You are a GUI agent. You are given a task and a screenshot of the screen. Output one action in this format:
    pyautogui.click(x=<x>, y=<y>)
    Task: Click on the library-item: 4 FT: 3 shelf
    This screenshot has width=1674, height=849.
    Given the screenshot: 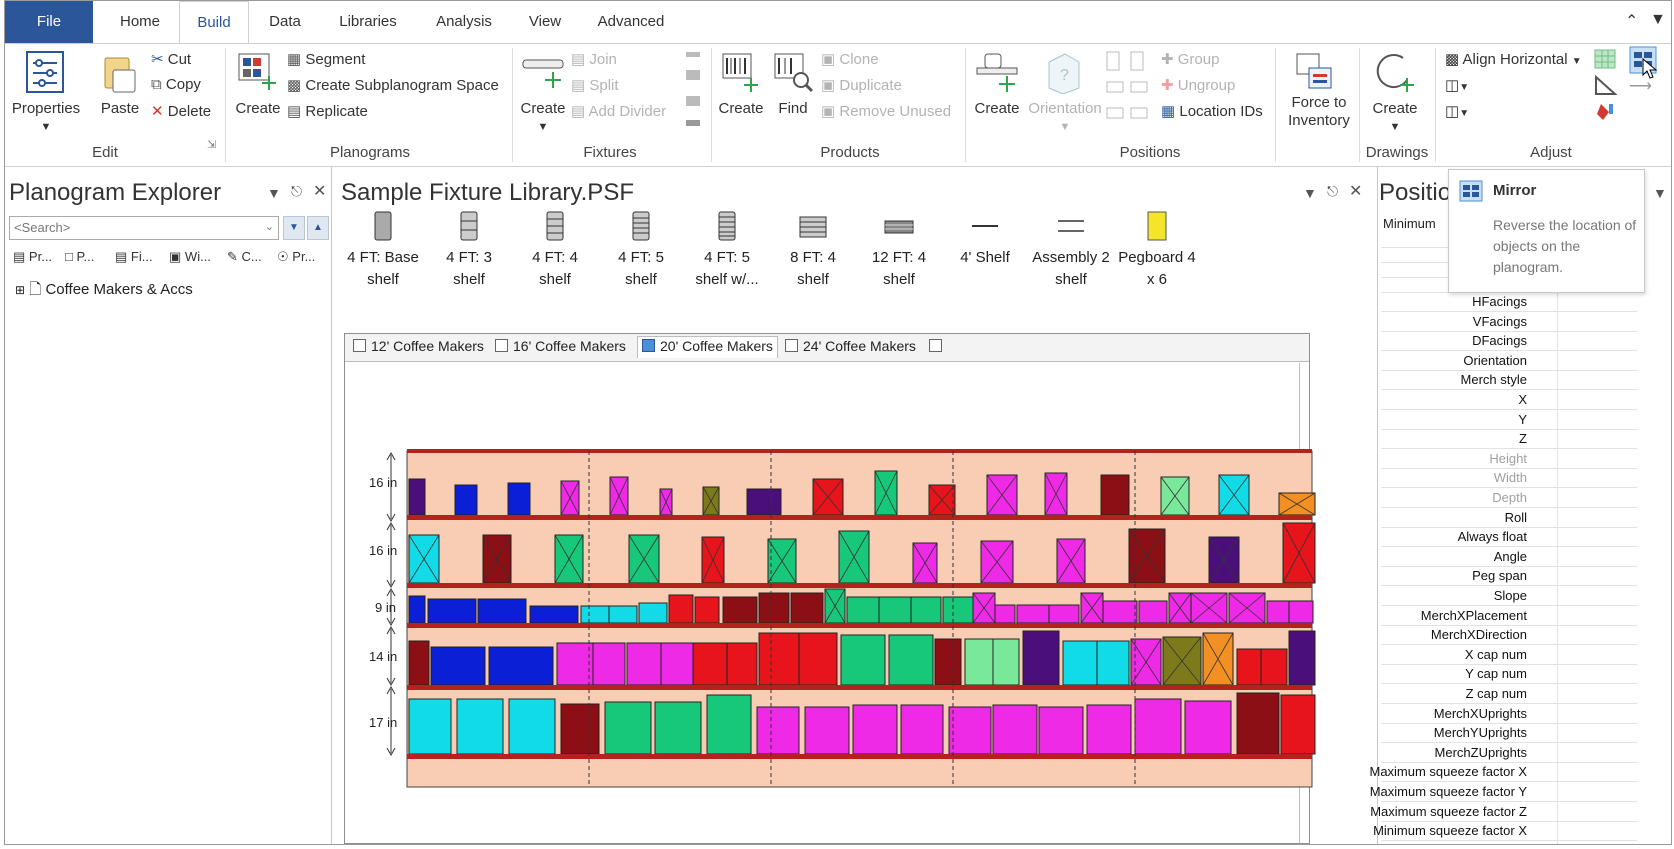 What is the action you would take?
    pyautogui.click(x=469, y=251)
    